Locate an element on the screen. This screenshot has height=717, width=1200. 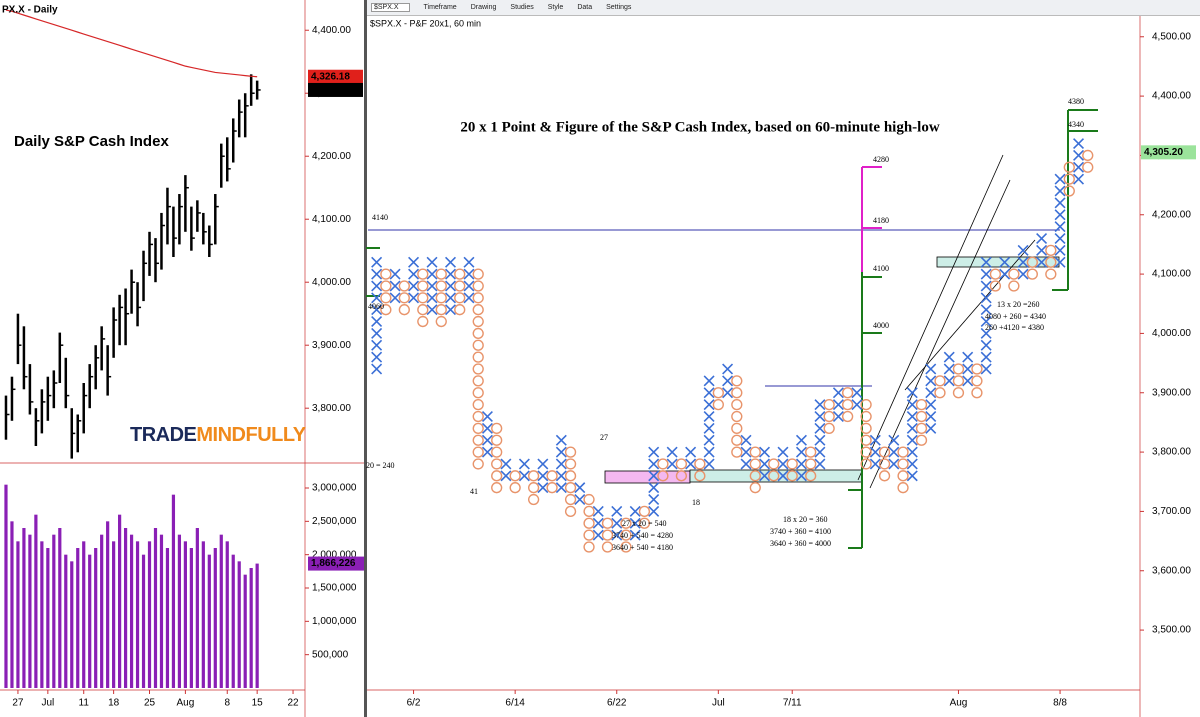
annotation: 3740 + 360 = 4100 is located at coordinates (800, 531).